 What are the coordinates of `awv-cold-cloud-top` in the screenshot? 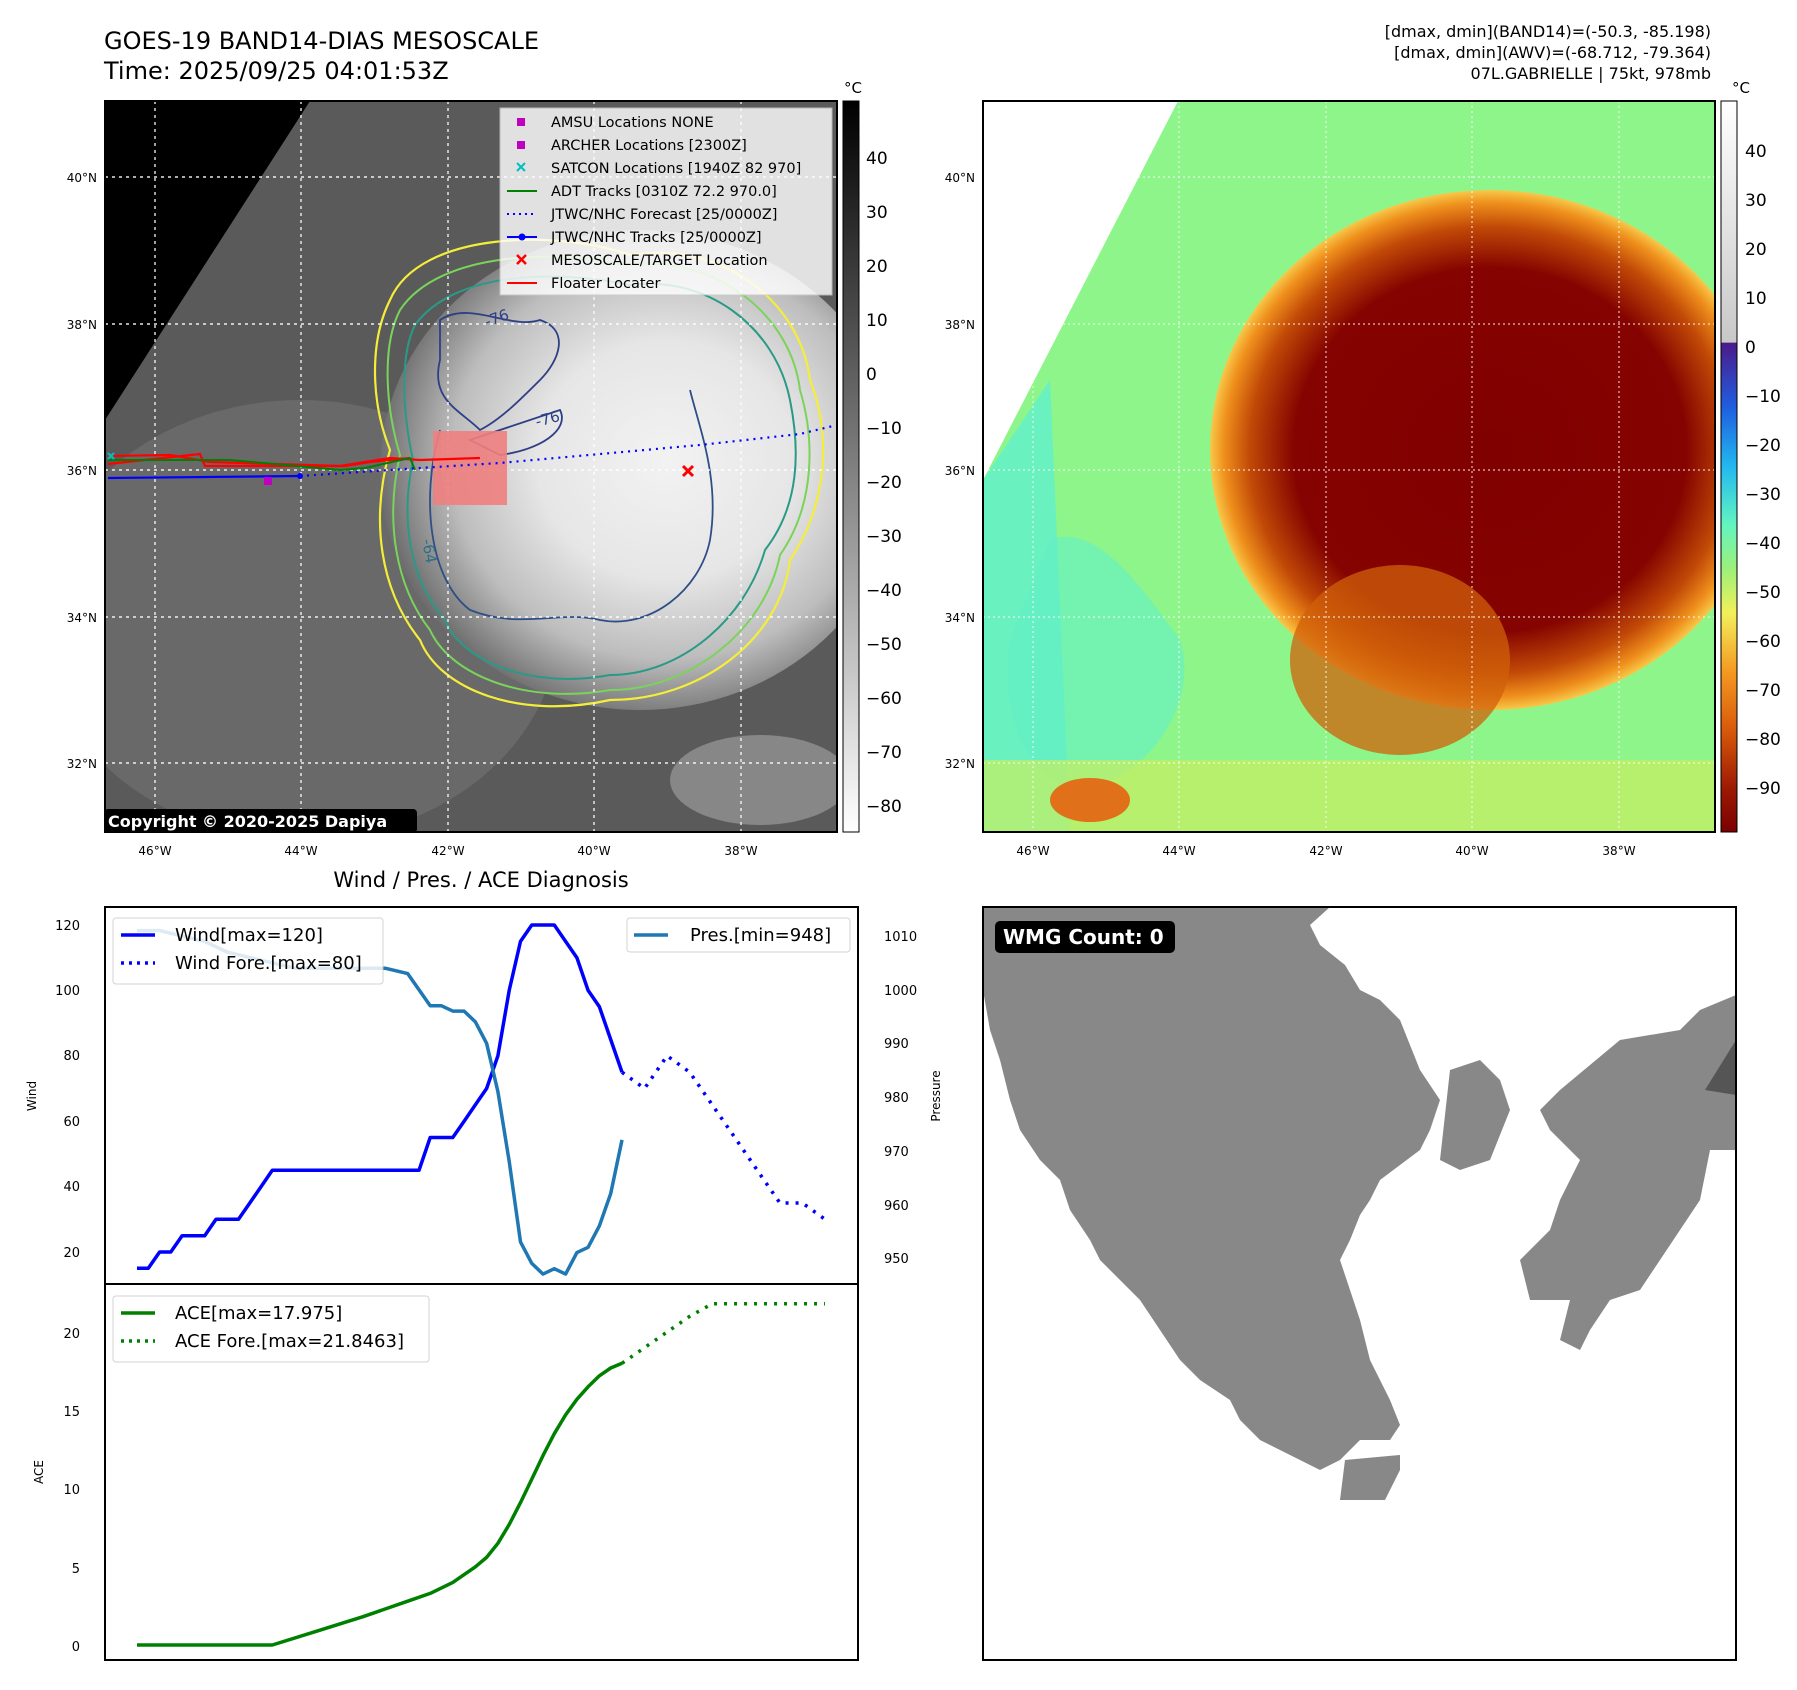 It's located at (1462, 450).